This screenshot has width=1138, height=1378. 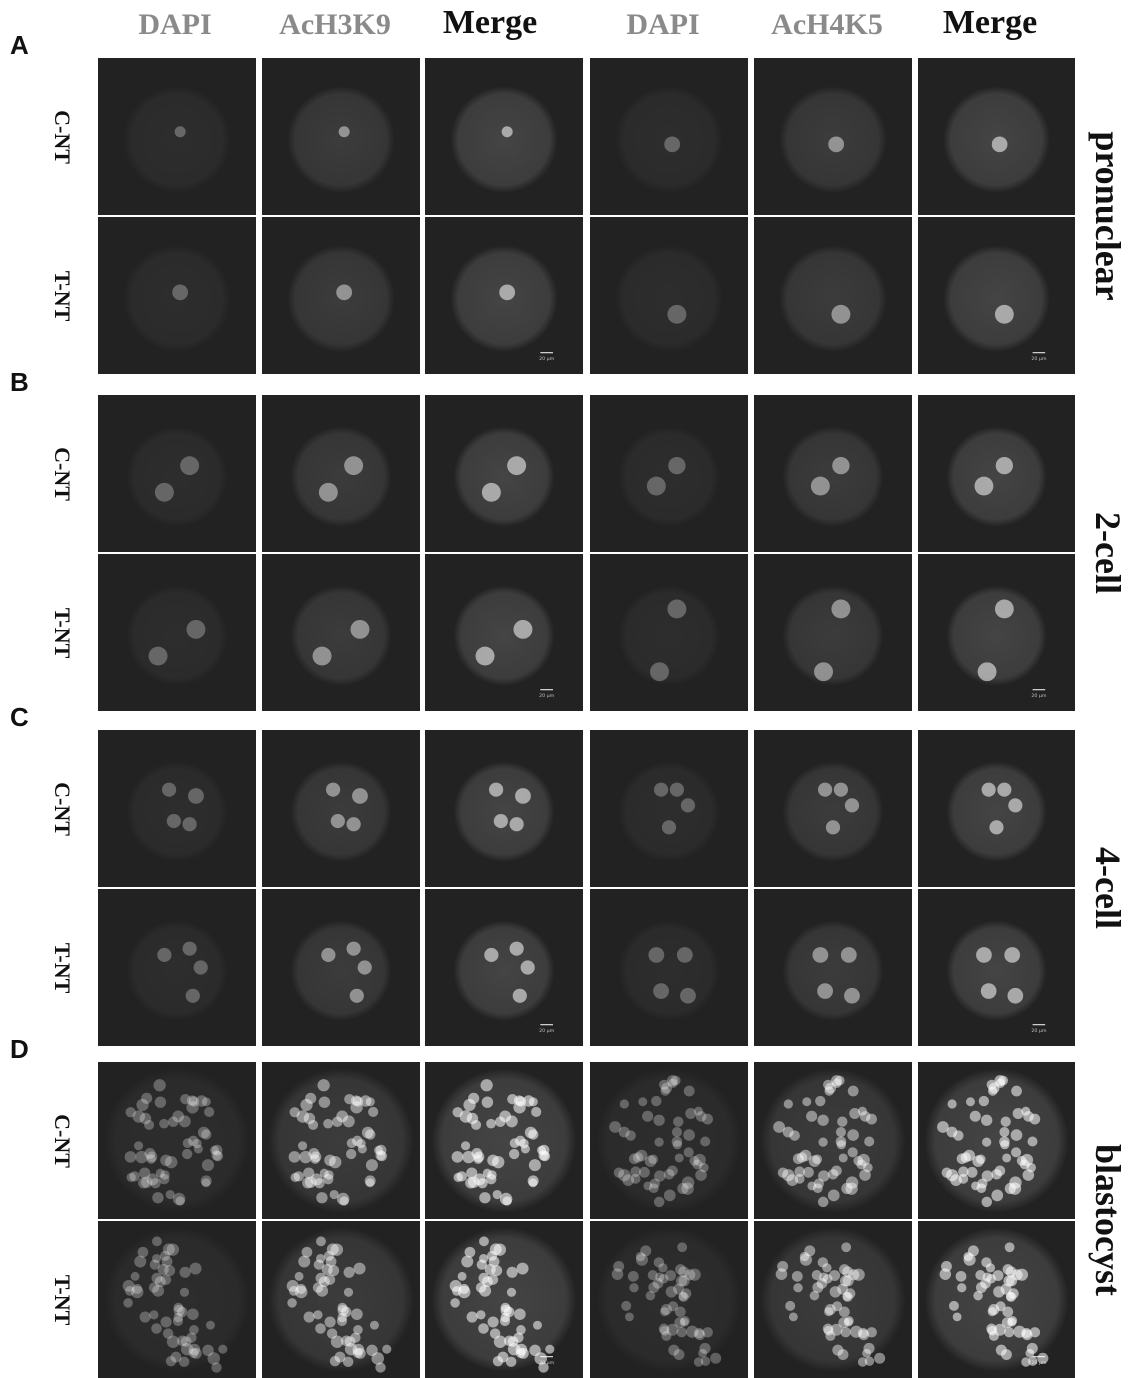 I want to click on panel-letter-c: C, so click(x=19, y=717).